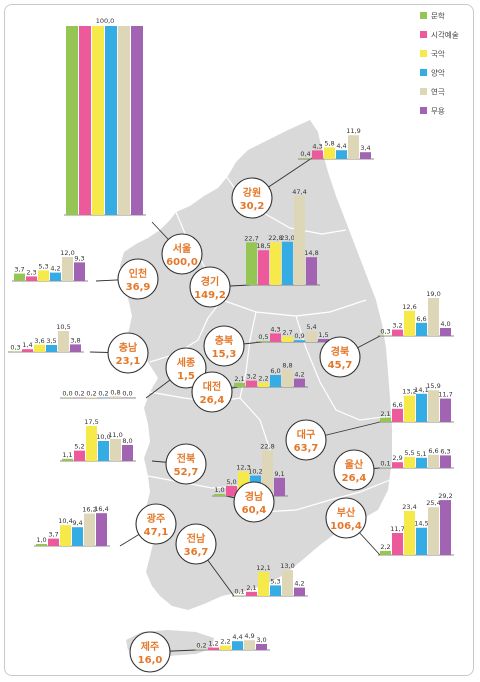  Describe the element at coordinates (89, 510) in the screenshot. I see `bar-value-label: 16,2` at that location.